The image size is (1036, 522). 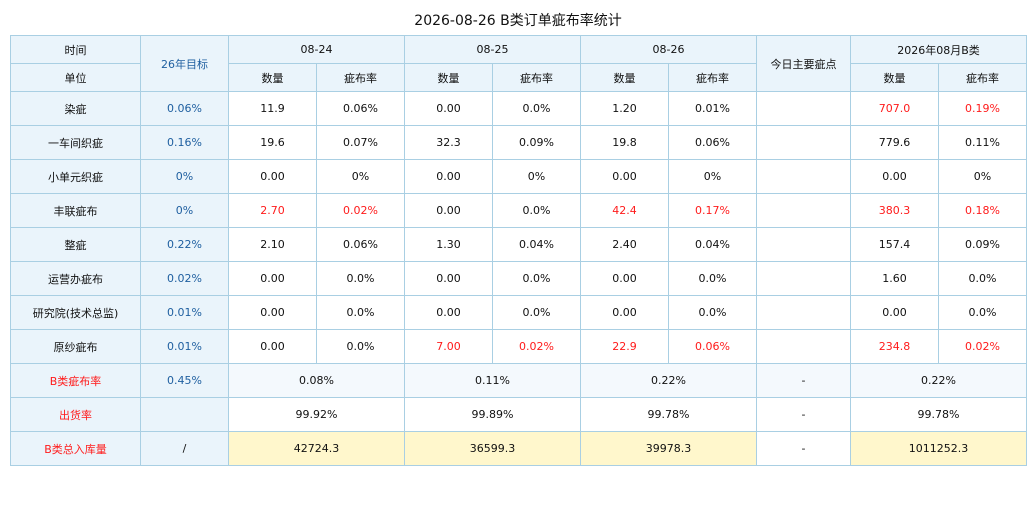 I want to click on month-rate-cell: 0%, so click(x=982, y=176).